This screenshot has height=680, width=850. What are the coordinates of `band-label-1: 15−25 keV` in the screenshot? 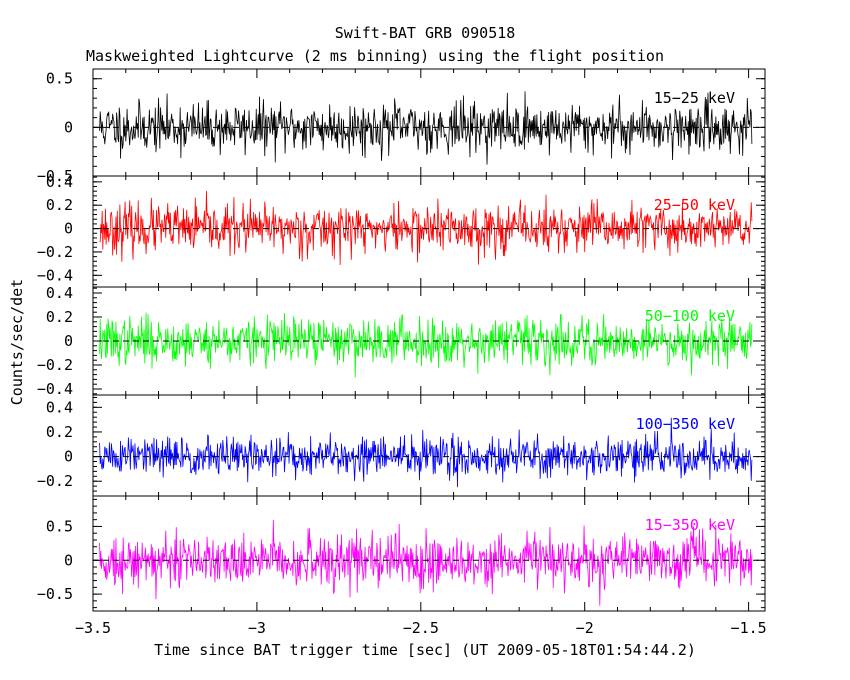 It's located at (694, 98).